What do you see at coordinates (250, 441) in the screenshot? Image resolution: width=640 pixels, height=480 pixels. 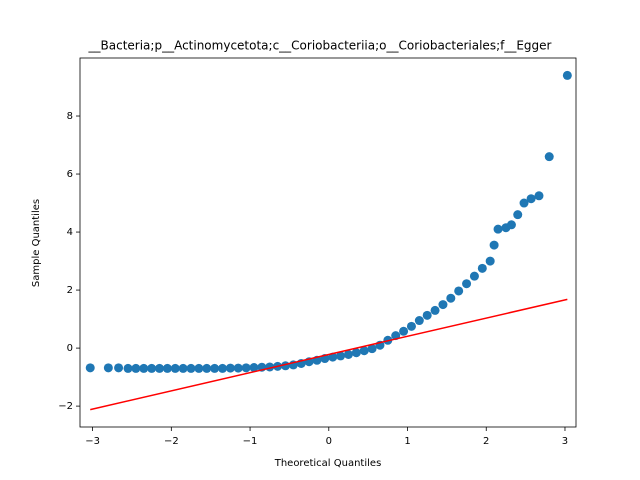 I see `x-tick-label: −1` at bounding box center [250, 441].